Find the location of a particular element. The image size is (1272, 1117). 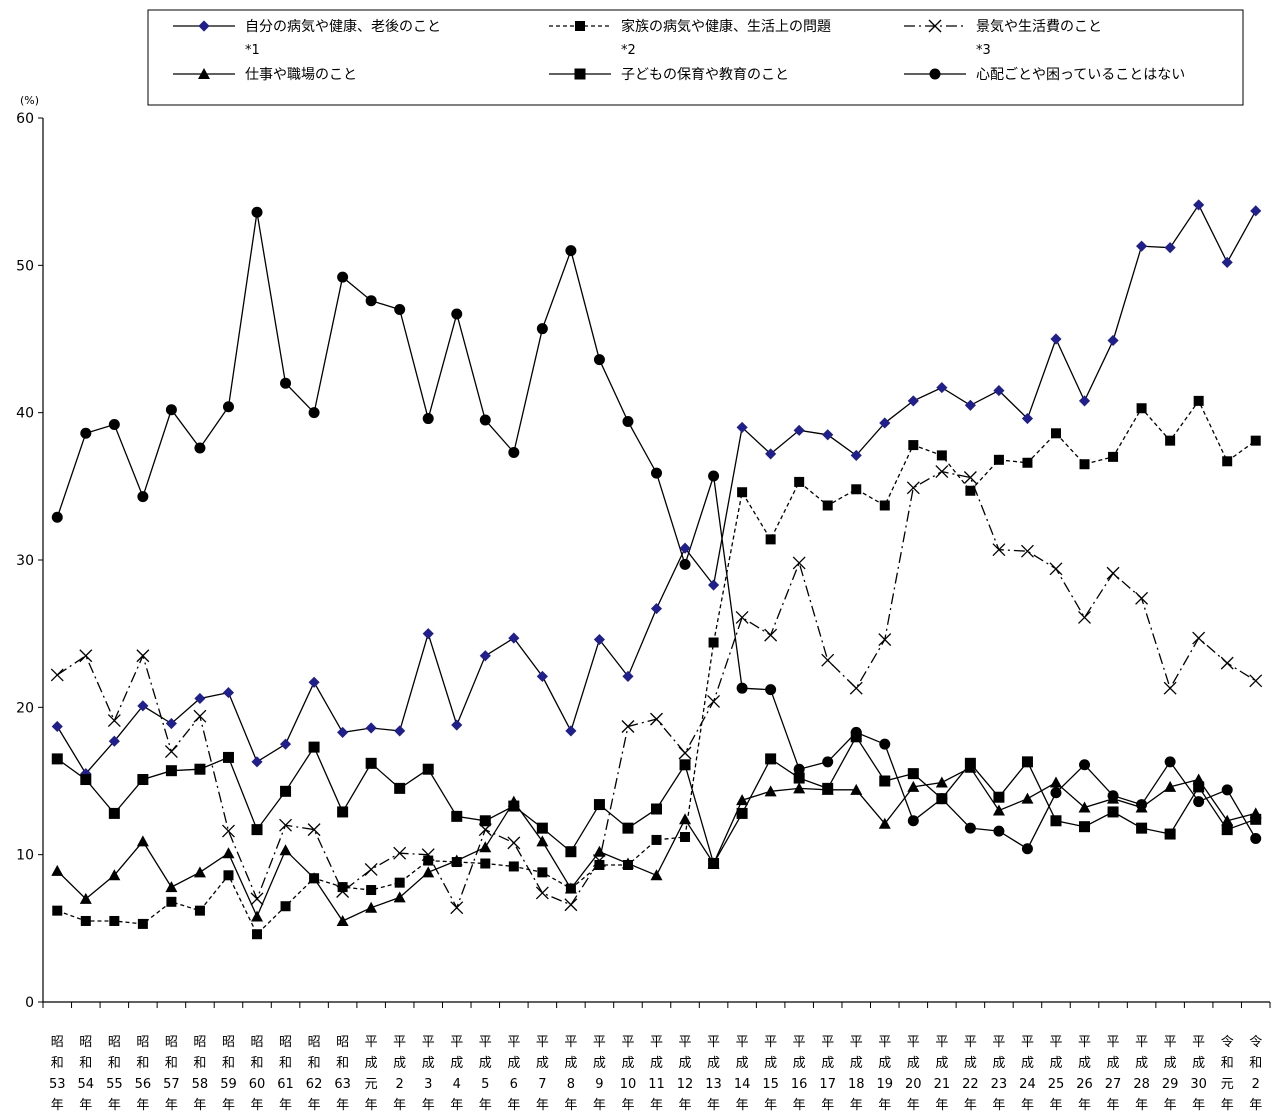

x-tick-label: 平成 30 年 is located at coordinates (1198, 1074).